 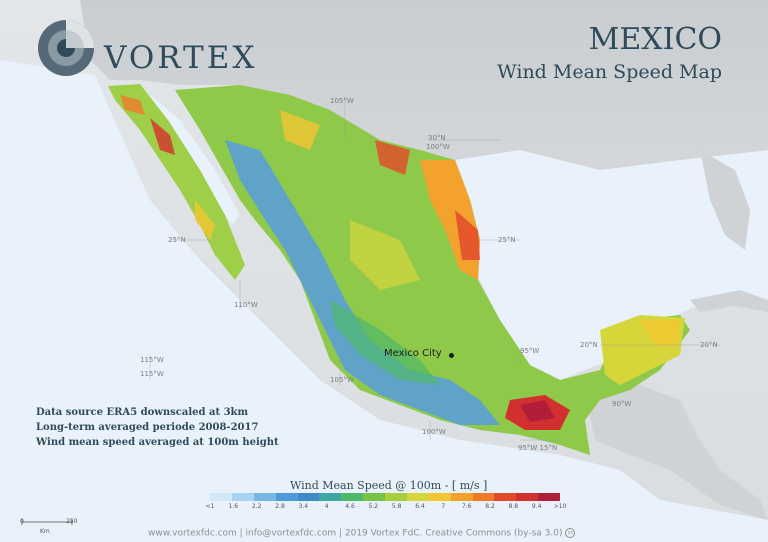 I want to click on creative-commons-icon: cc, so click(x=570, y=533).